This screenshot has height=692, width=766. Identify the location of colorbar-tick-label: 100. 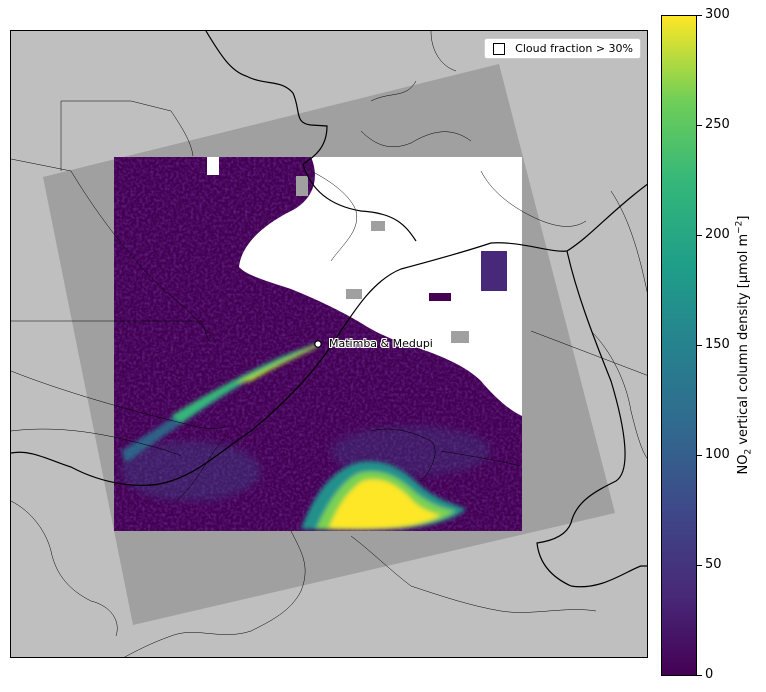
(717, 454).